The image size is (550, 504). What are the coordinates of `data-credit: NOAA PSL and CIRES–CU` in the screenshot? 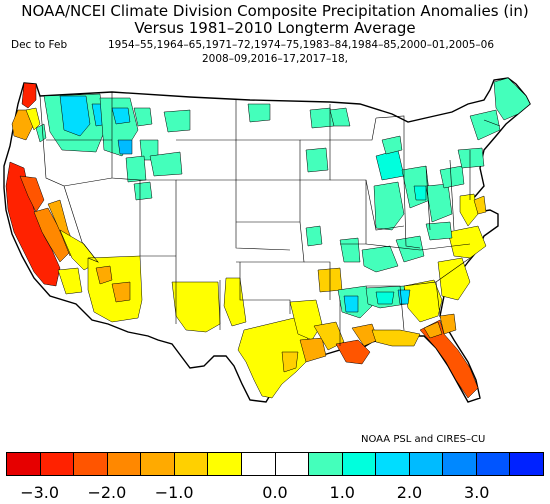 It's located at (423, 439).